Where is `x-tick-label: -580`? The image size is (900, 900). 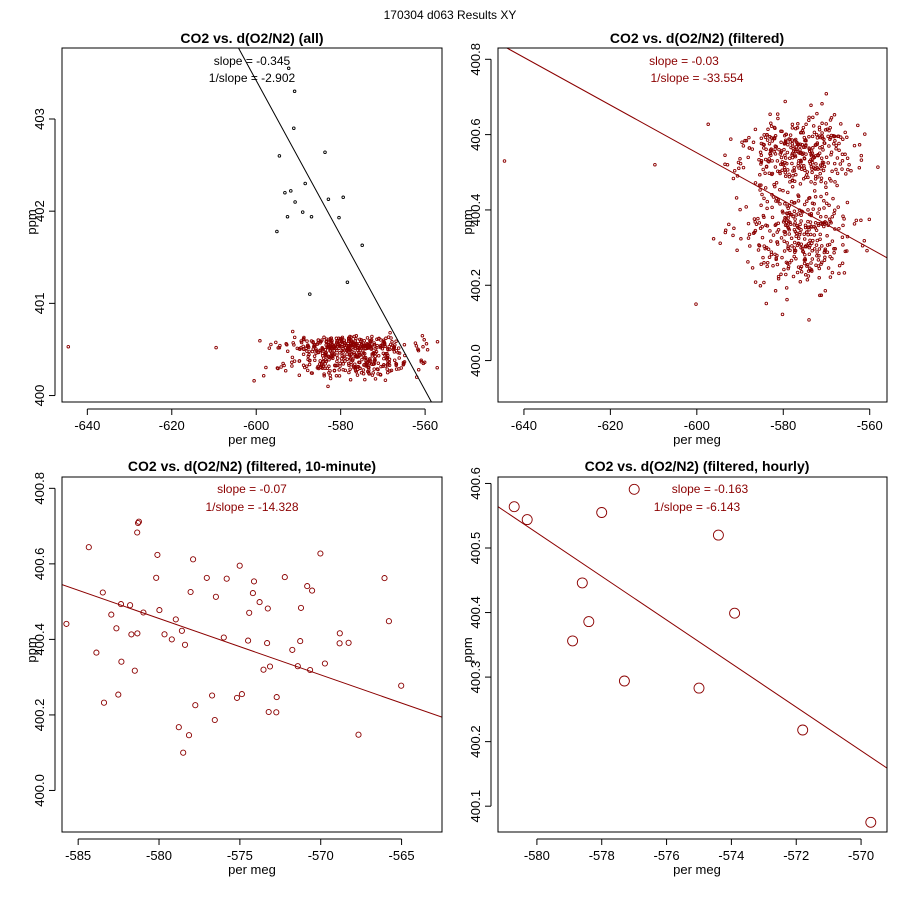 x-tick-label: -580 is located at coordinates (341, 425).